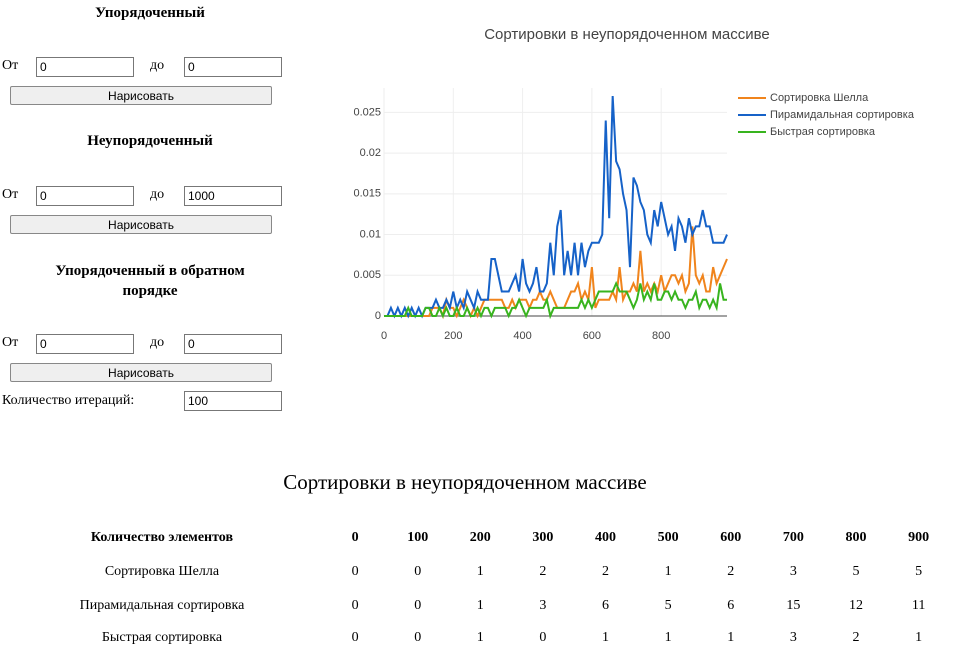  Describe the element at coordinates (855, 605) in the screenshot. I see `cell: 12` at that location.